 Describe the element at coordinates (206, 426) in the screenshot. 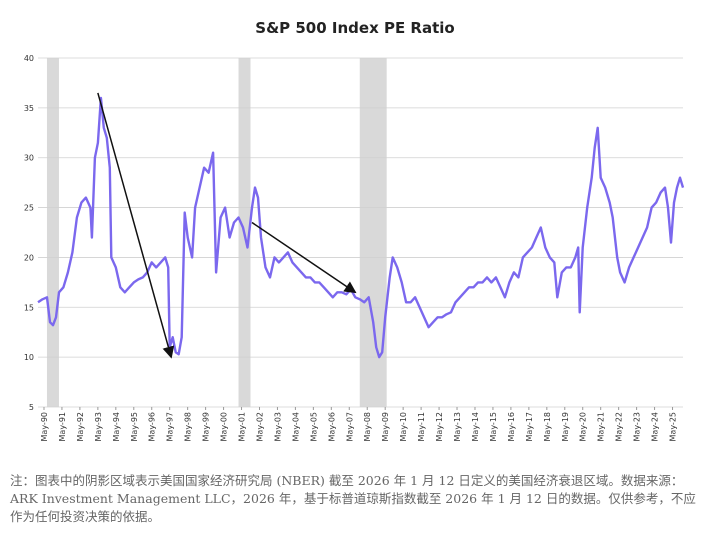

I see `x-tick-label: May-99` at that location.